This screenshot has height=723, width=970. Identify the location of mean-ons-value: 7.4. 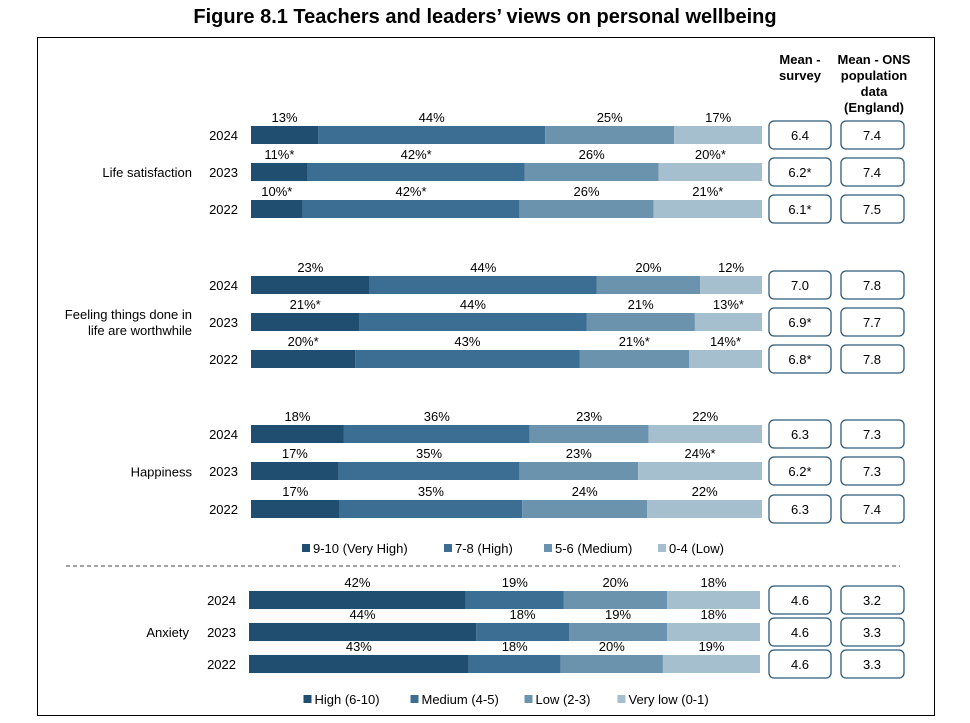
(872, 172).